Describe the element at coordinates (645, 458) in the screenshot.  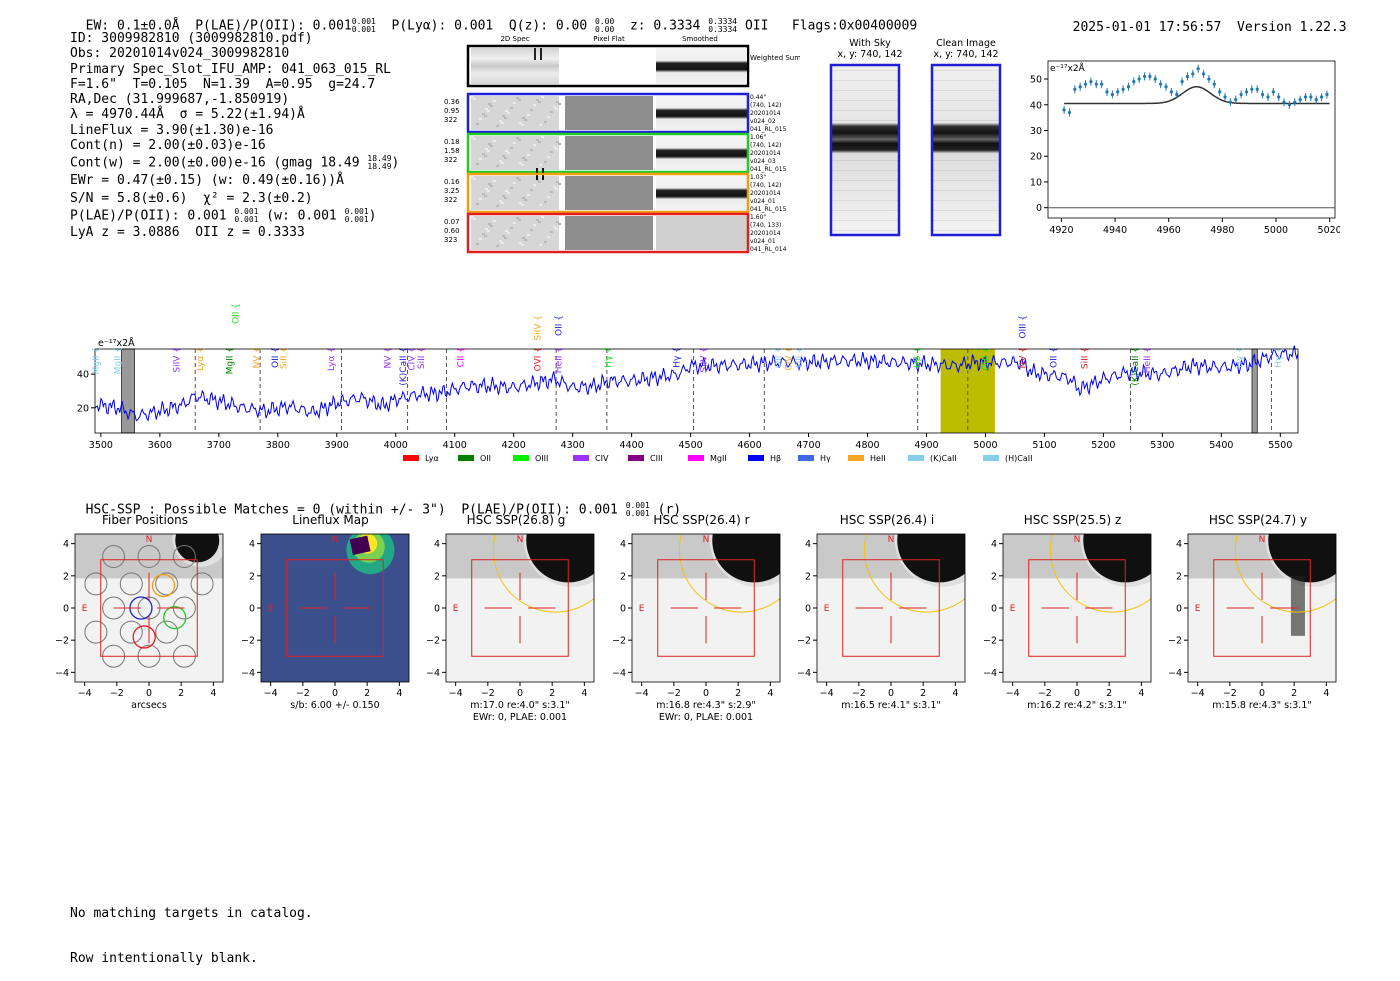
I see `legend-item: CIII` at that location.